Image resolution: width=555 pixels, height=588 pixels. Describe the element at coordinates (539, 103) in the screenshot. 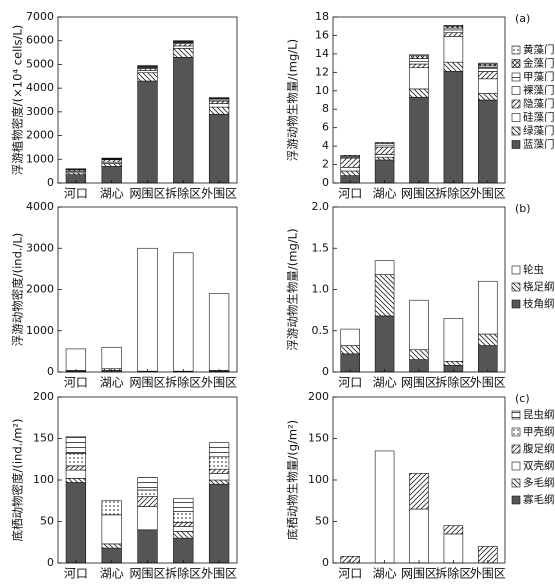

I see `legend-label: 隐藻门` at that location.